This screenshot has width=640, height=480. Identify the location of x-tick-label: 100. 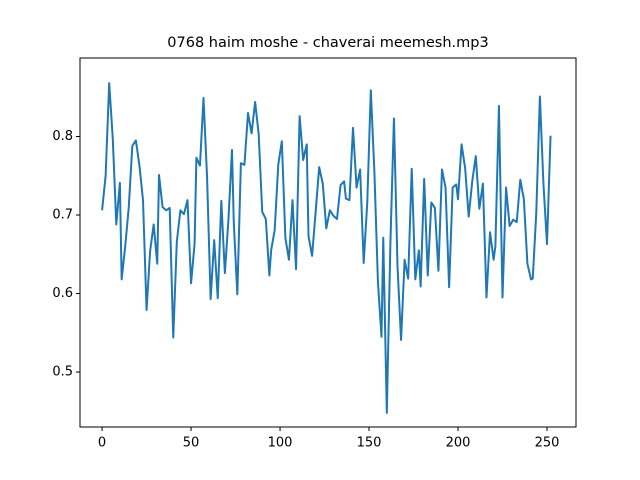
(280, 443).